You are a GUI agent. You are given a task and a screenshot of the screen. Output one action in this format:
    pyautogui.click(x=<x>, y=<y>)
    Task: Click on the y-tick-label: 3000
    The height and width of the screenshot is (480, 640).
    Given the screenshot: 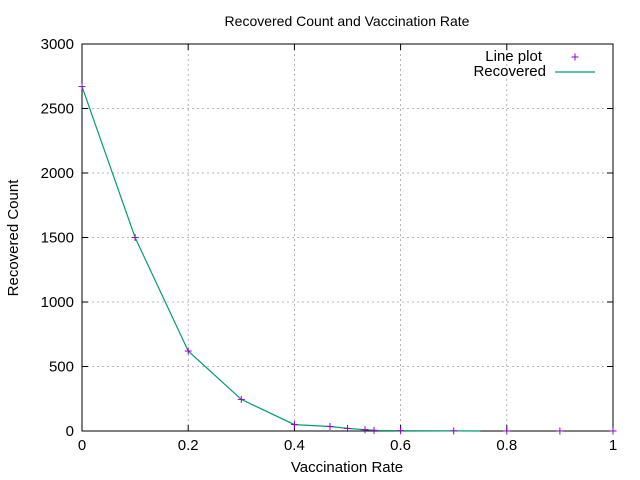 What is the action you would take?
    pyautogui.click(x=57, y=44)
    